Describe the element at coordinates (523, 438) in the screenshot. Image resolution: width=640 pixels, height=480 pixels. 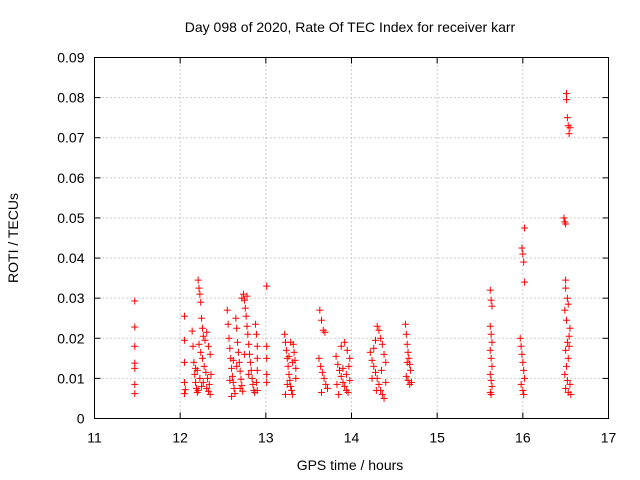
I see `x-tick-label: 16` at that location.